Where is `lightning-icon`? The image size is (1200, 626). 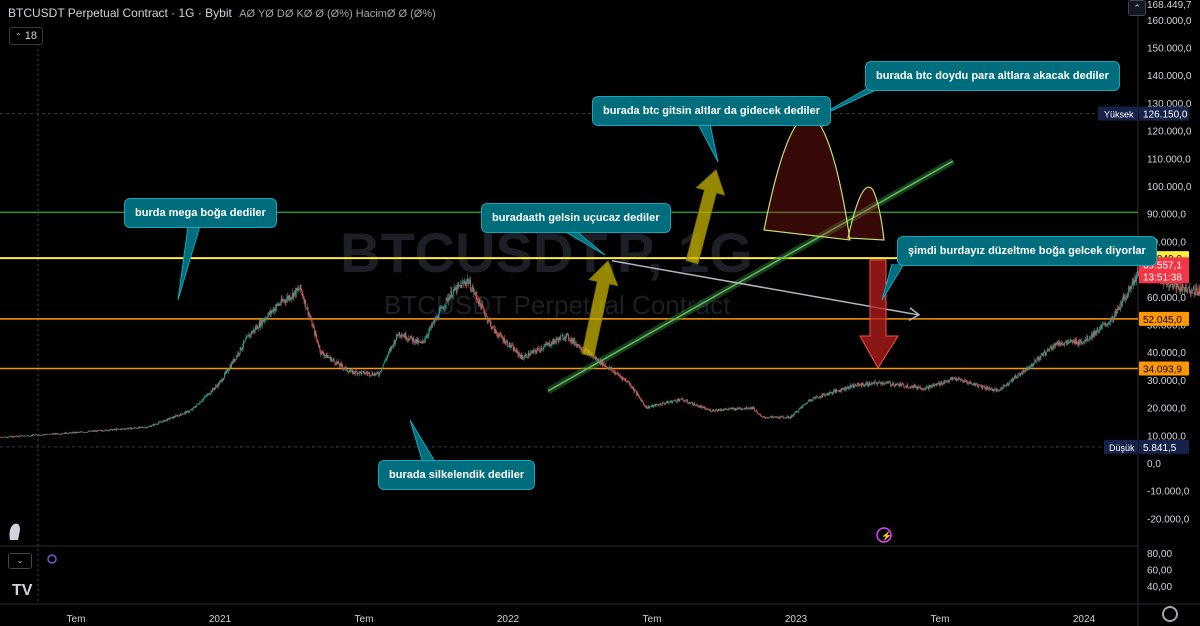 lightning-icon is located at coordinates (884, 535).